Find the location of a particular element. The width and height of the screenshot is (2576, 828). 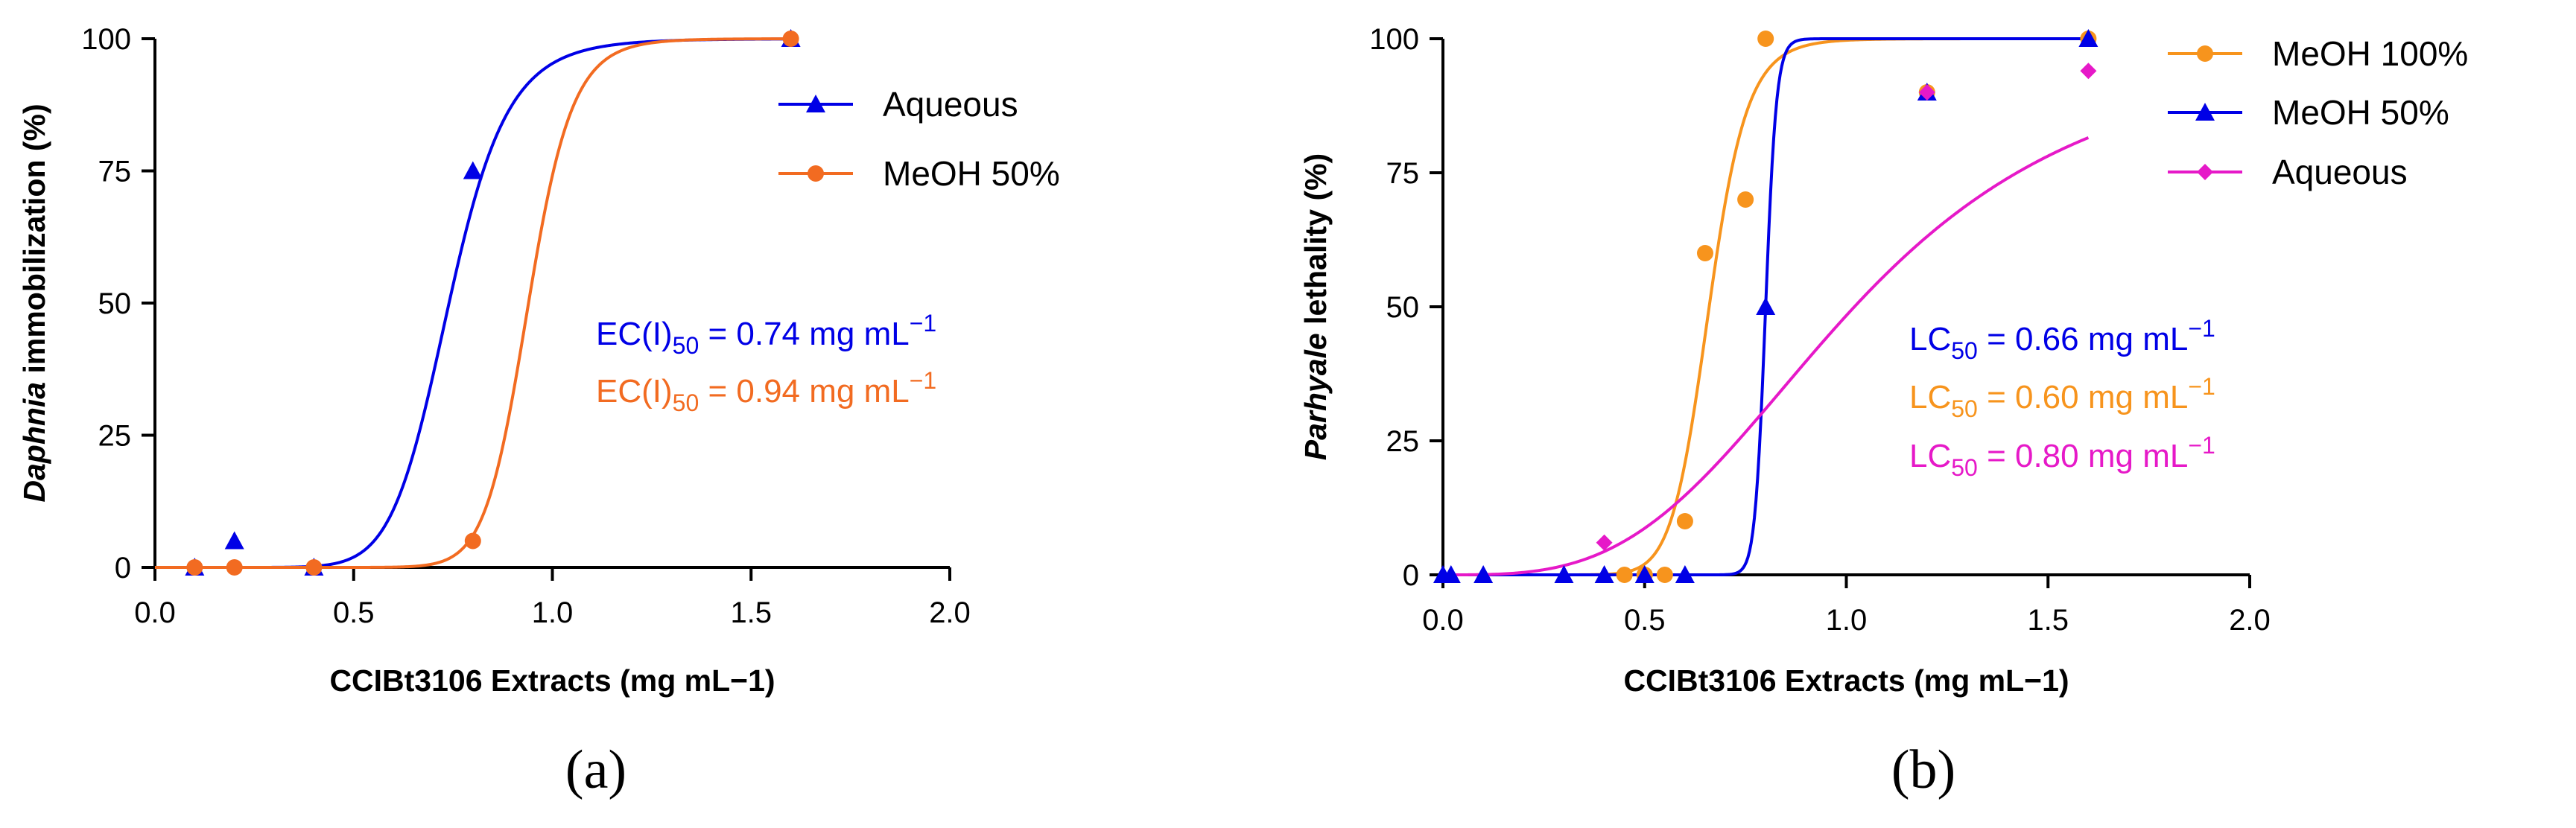

annotation-value: = 0.60 mg mL is located at coordinates (2083, 397).